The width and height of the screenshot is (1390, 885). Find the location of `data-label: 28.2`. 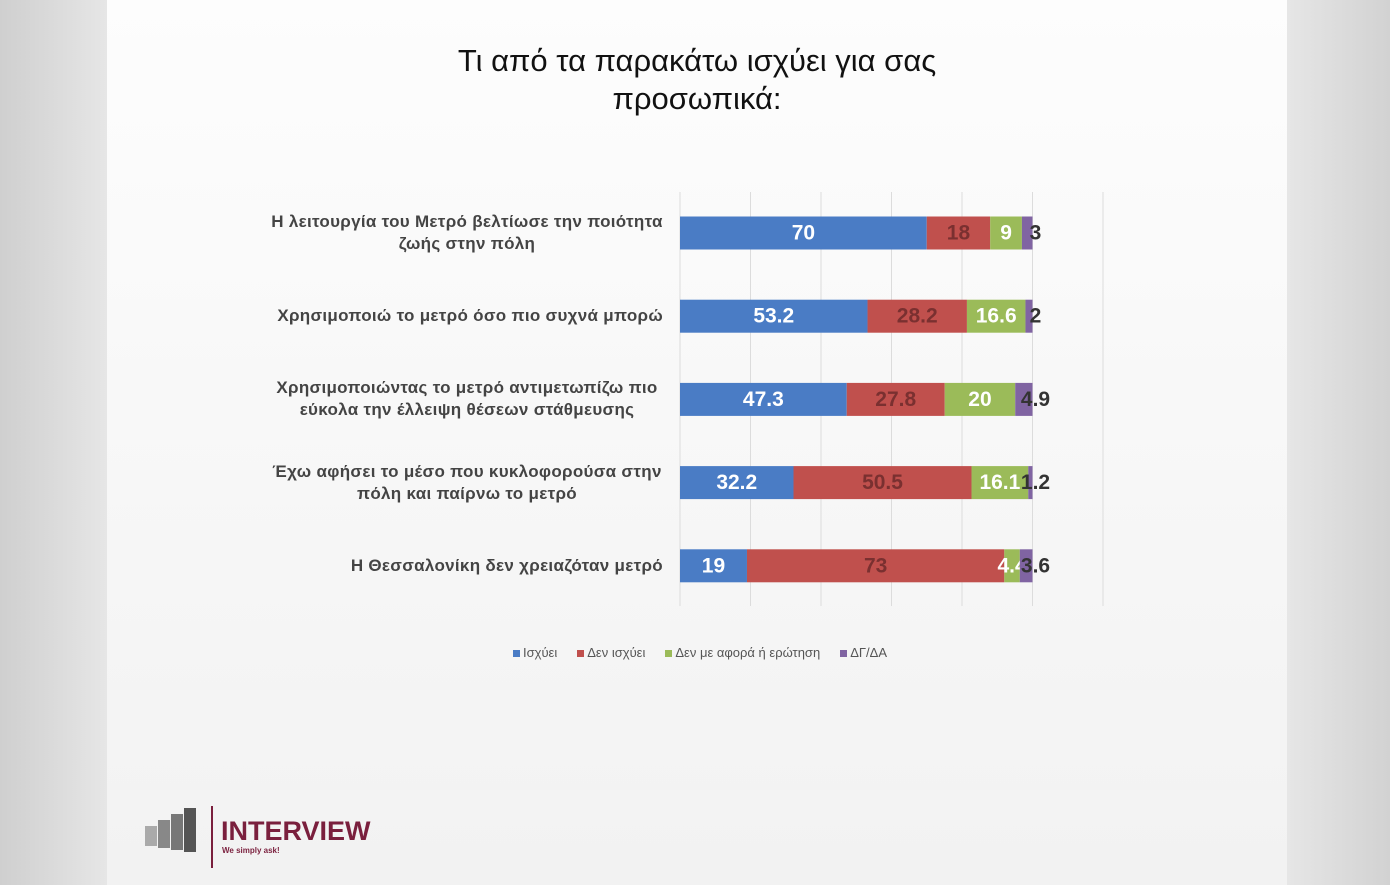

data-label: 28.2 is located at coordinates (917, 316).